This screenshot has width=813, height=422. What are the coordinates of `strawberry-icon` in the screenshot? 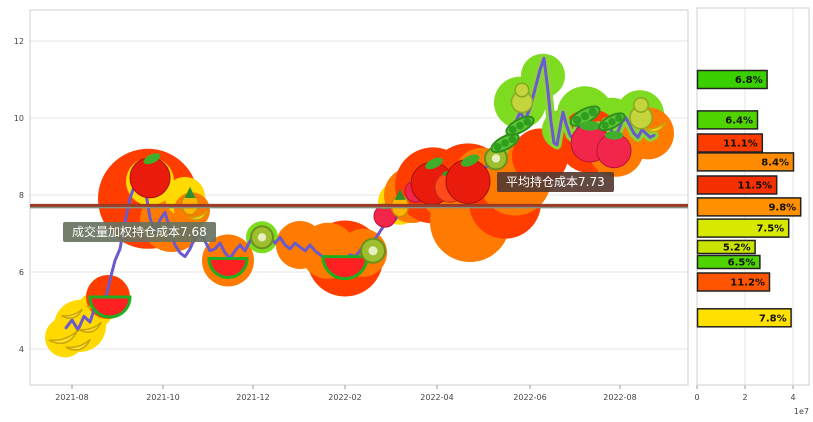 It's located at (614, 150).